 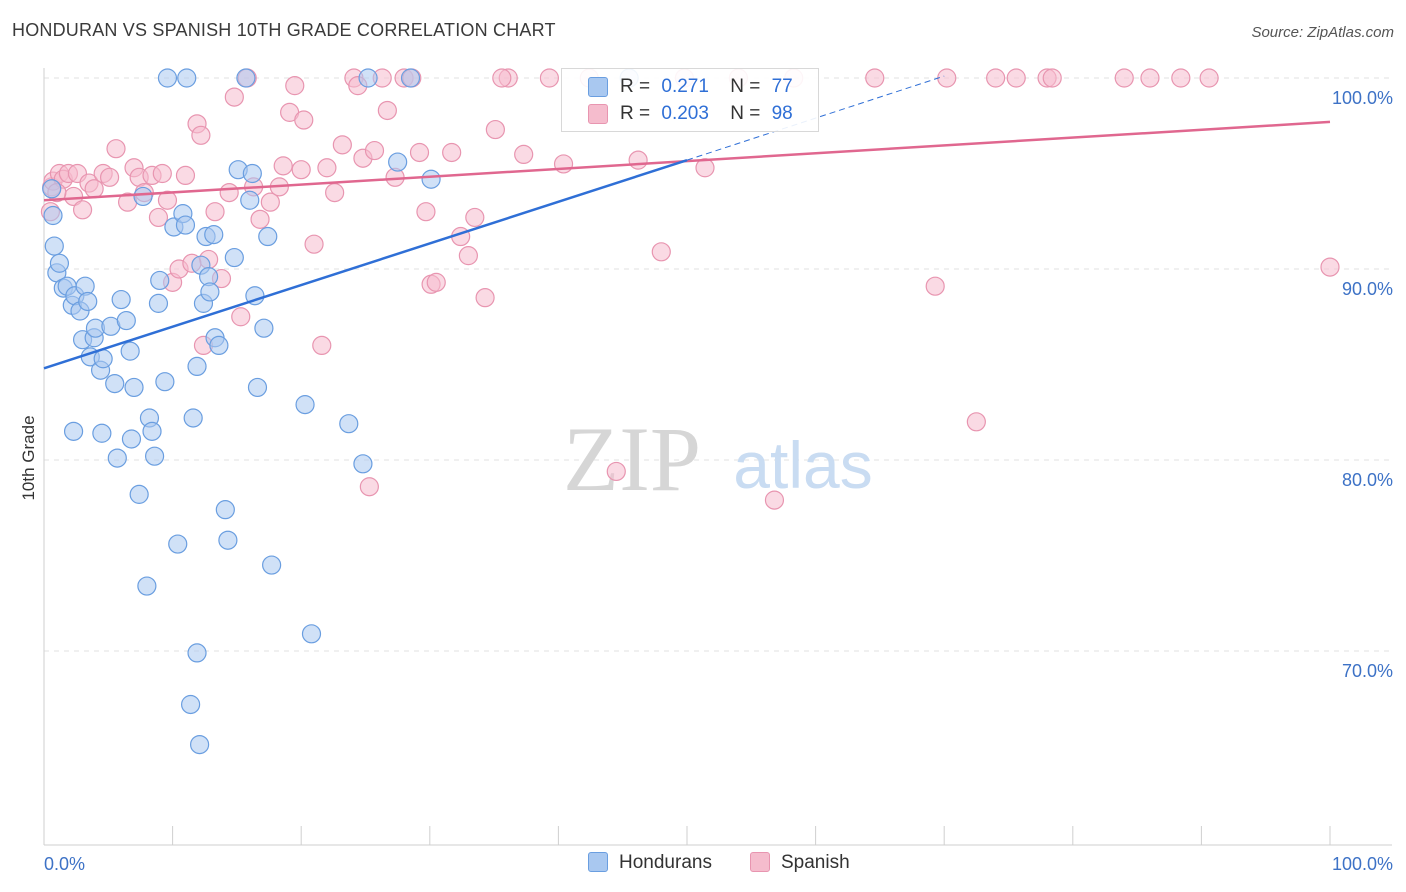 What do you see at coordinates (598, 114) in the screenshot?
I see `spanish-swatch` at bounding box center [598, 114].